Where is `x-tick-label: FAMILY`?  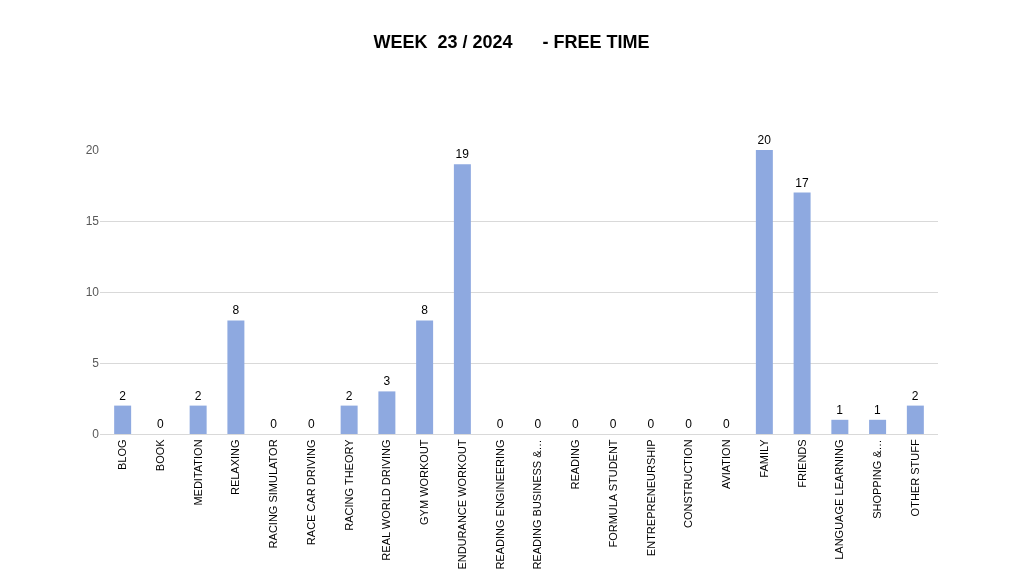
x-tick-label: FAMILY is located at coordinates (763, 458).